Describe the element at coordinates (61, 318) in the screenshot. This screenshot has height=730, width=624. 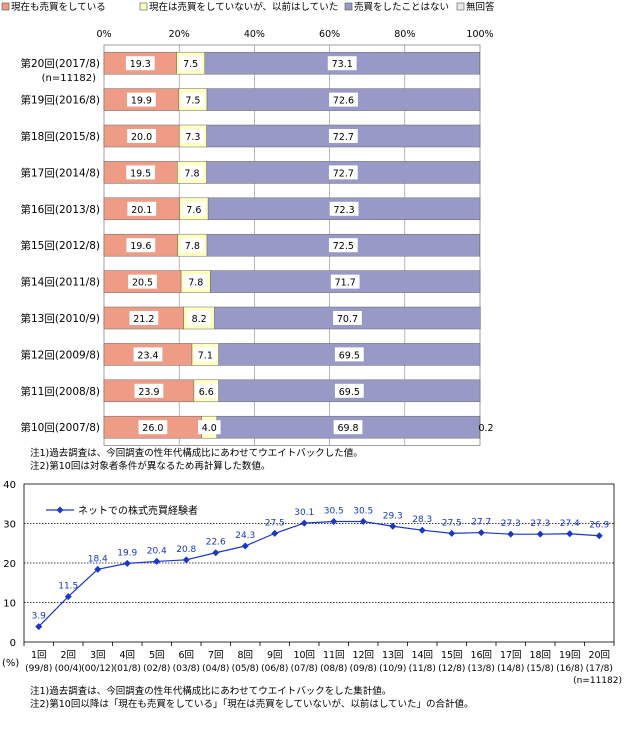
I see `category-label: 第13回(2010/9)` at that location.